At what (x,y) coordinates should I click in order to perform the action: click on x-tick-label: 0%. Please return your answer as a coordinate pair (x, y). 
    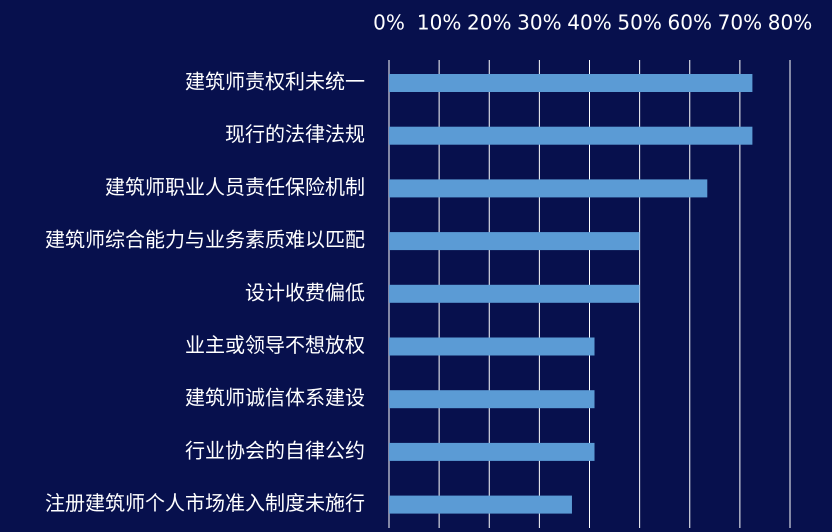
    Looking at the image, I should click on (389, 23).